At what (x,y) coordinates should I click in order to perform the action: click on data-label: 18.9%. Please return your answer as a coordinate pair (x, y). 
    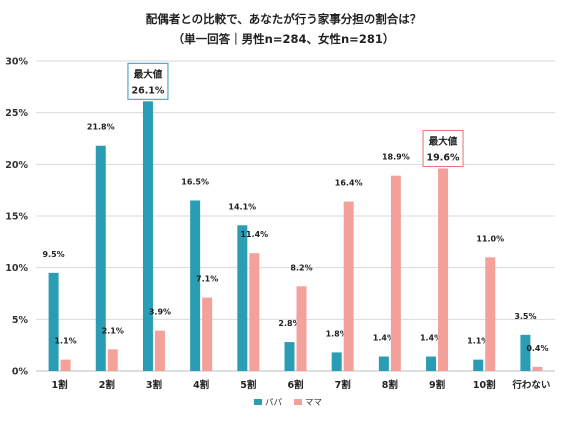
    Looking at the image, I should click on (396, 157).